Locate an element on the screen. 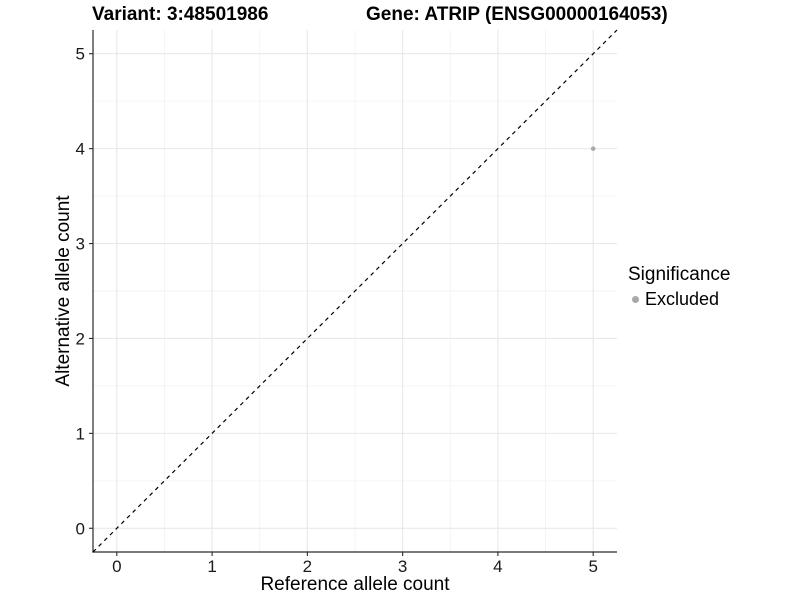  y-tick-label: 4 is located at coordinates (80, 149).